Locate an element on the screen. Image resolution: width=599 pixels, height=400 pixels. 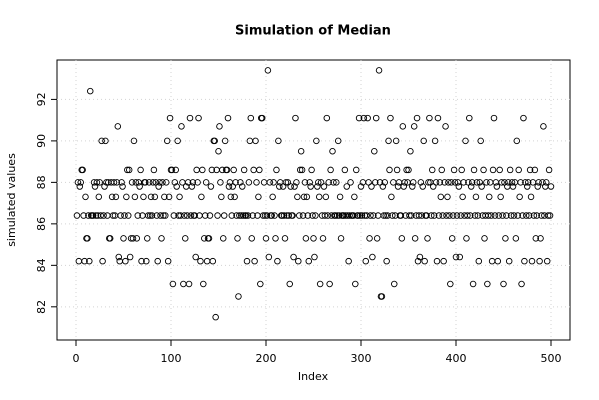
x-tick-label: 0 is located at coordinates (76, 358).